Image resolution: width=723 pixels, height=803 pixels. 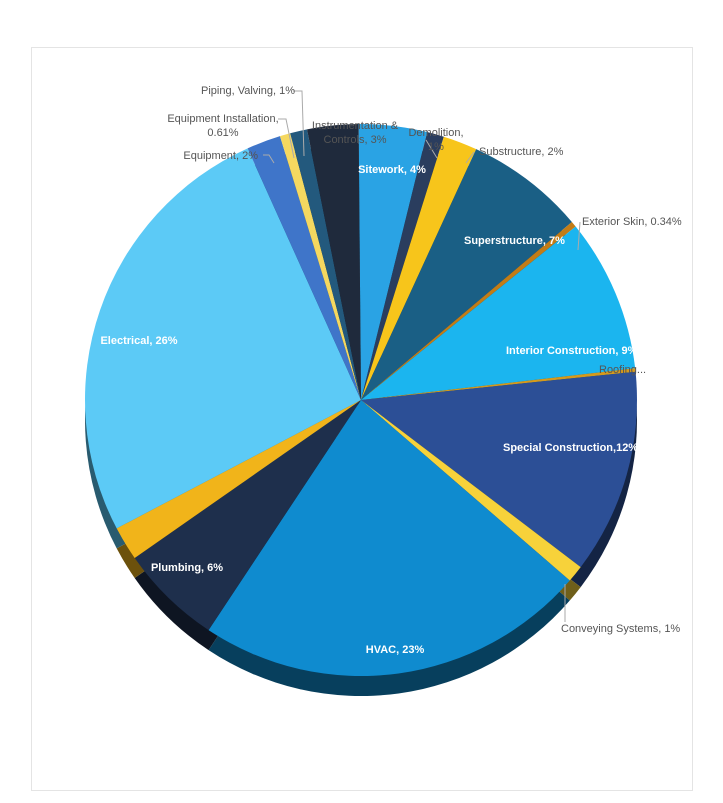 I want to click on label-demolition-line2: 1%, so click(x=436, y=147).